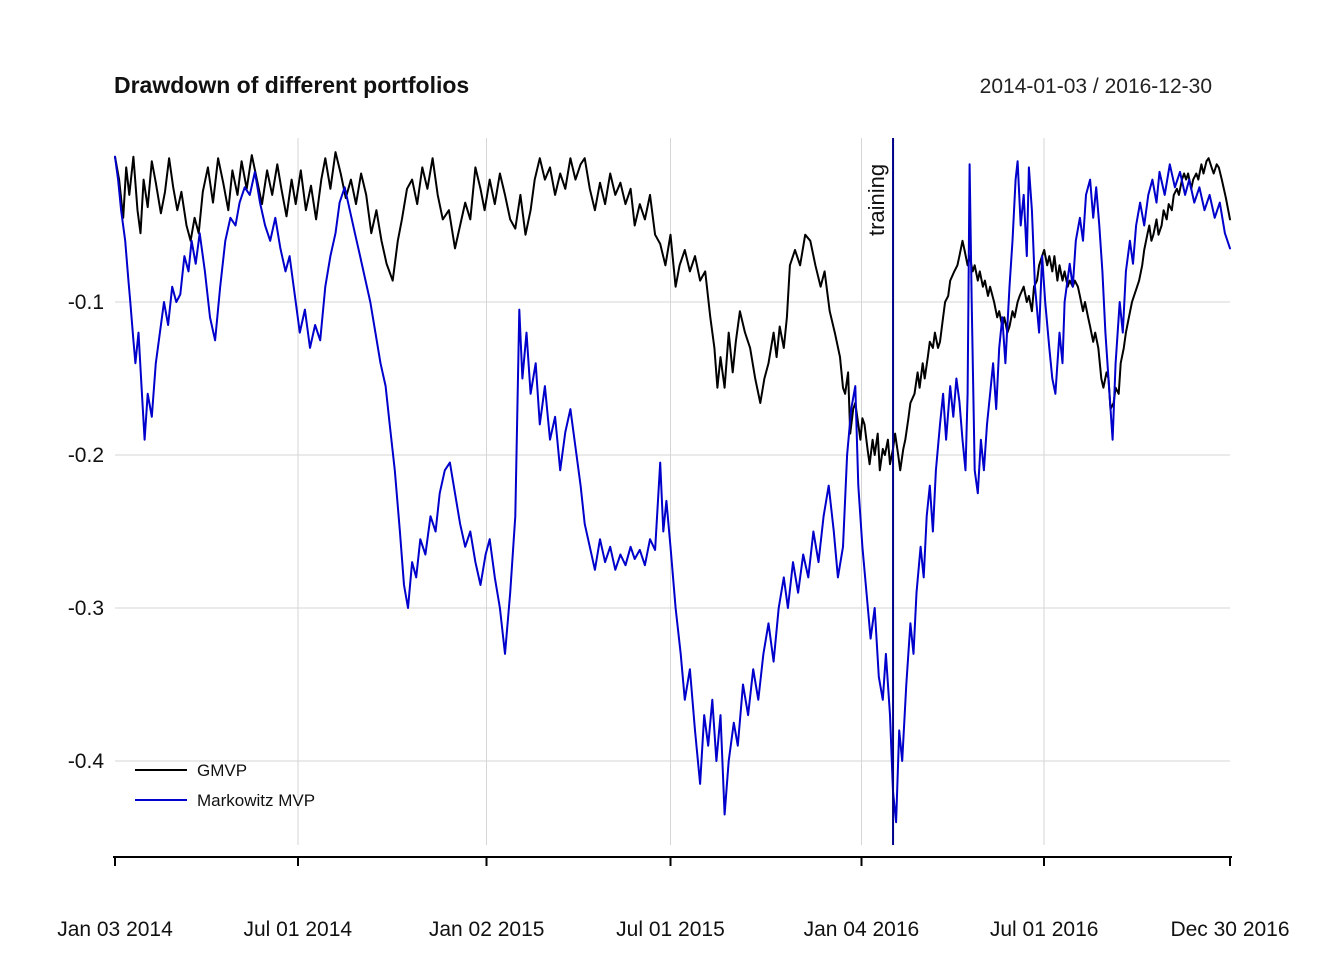 This screenshot has height=960, width=1344. What do you see at coordinates (1095, 86) in the screenshot?
I see `chart-date-range: 2014-01-03 / 2016-12-30` at bounding box center [1095, 86].